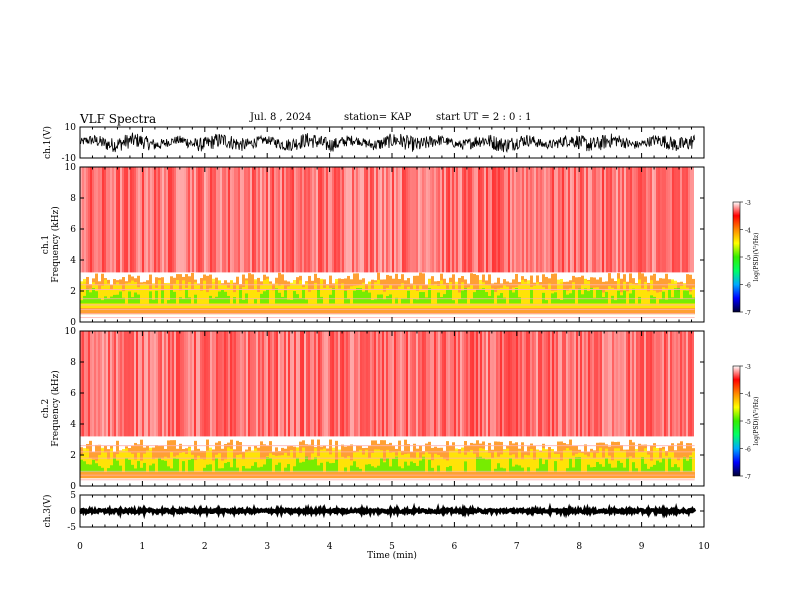  Describe the element at coordinates (748, 395) in the screenshot. I see `colorbar-tick-label: -4` at that location.